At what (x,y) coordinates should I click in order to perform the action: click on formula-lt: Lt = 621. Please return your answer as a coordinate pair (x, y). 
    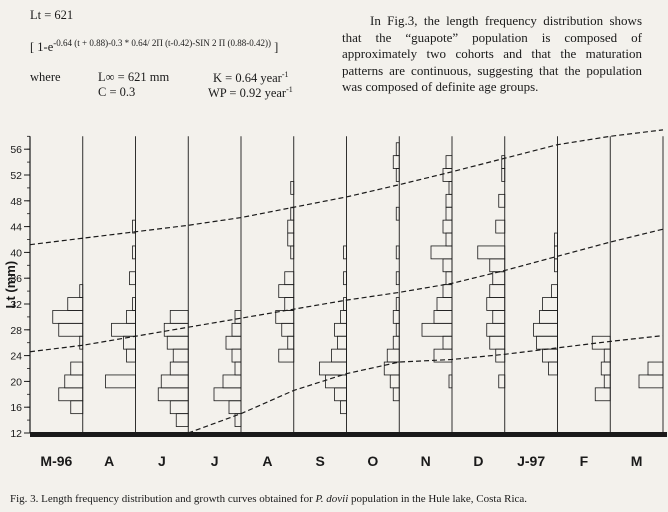
    Looking at the image, I should click on (52, 15).